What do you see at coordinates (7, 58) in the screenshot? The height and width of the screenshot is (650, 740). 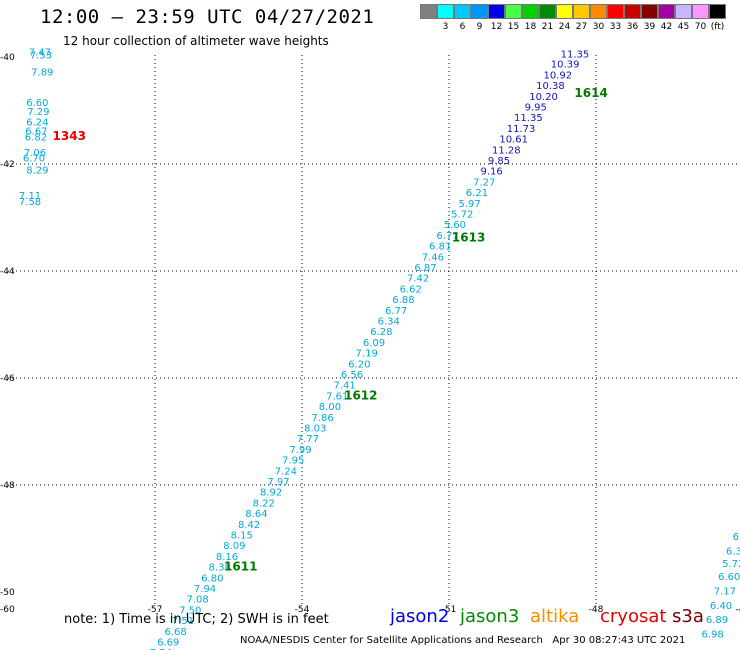 I see `lat-tick-label: -40` at bounding box center [7, 58].